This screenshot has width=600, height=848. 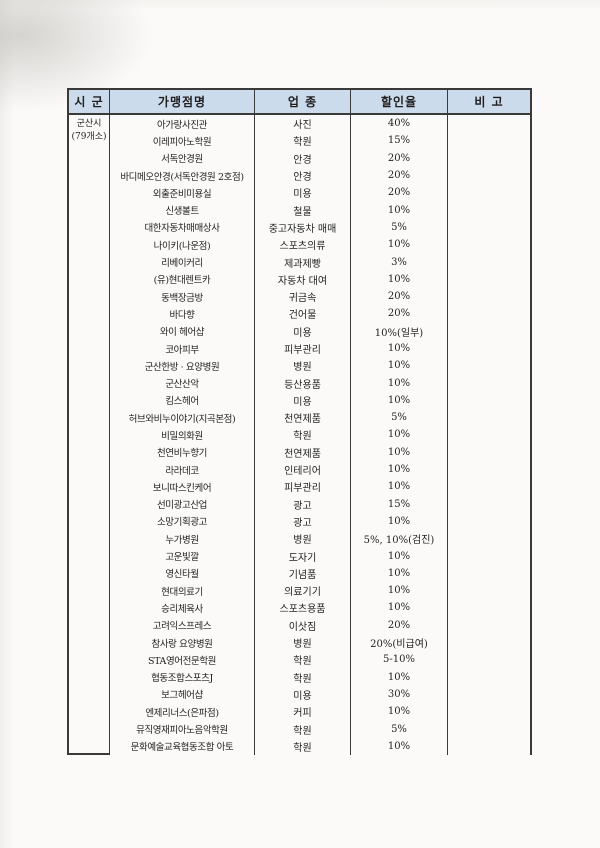 I want to click on business-type-cell: 건어물, so click(x=303, y=314).